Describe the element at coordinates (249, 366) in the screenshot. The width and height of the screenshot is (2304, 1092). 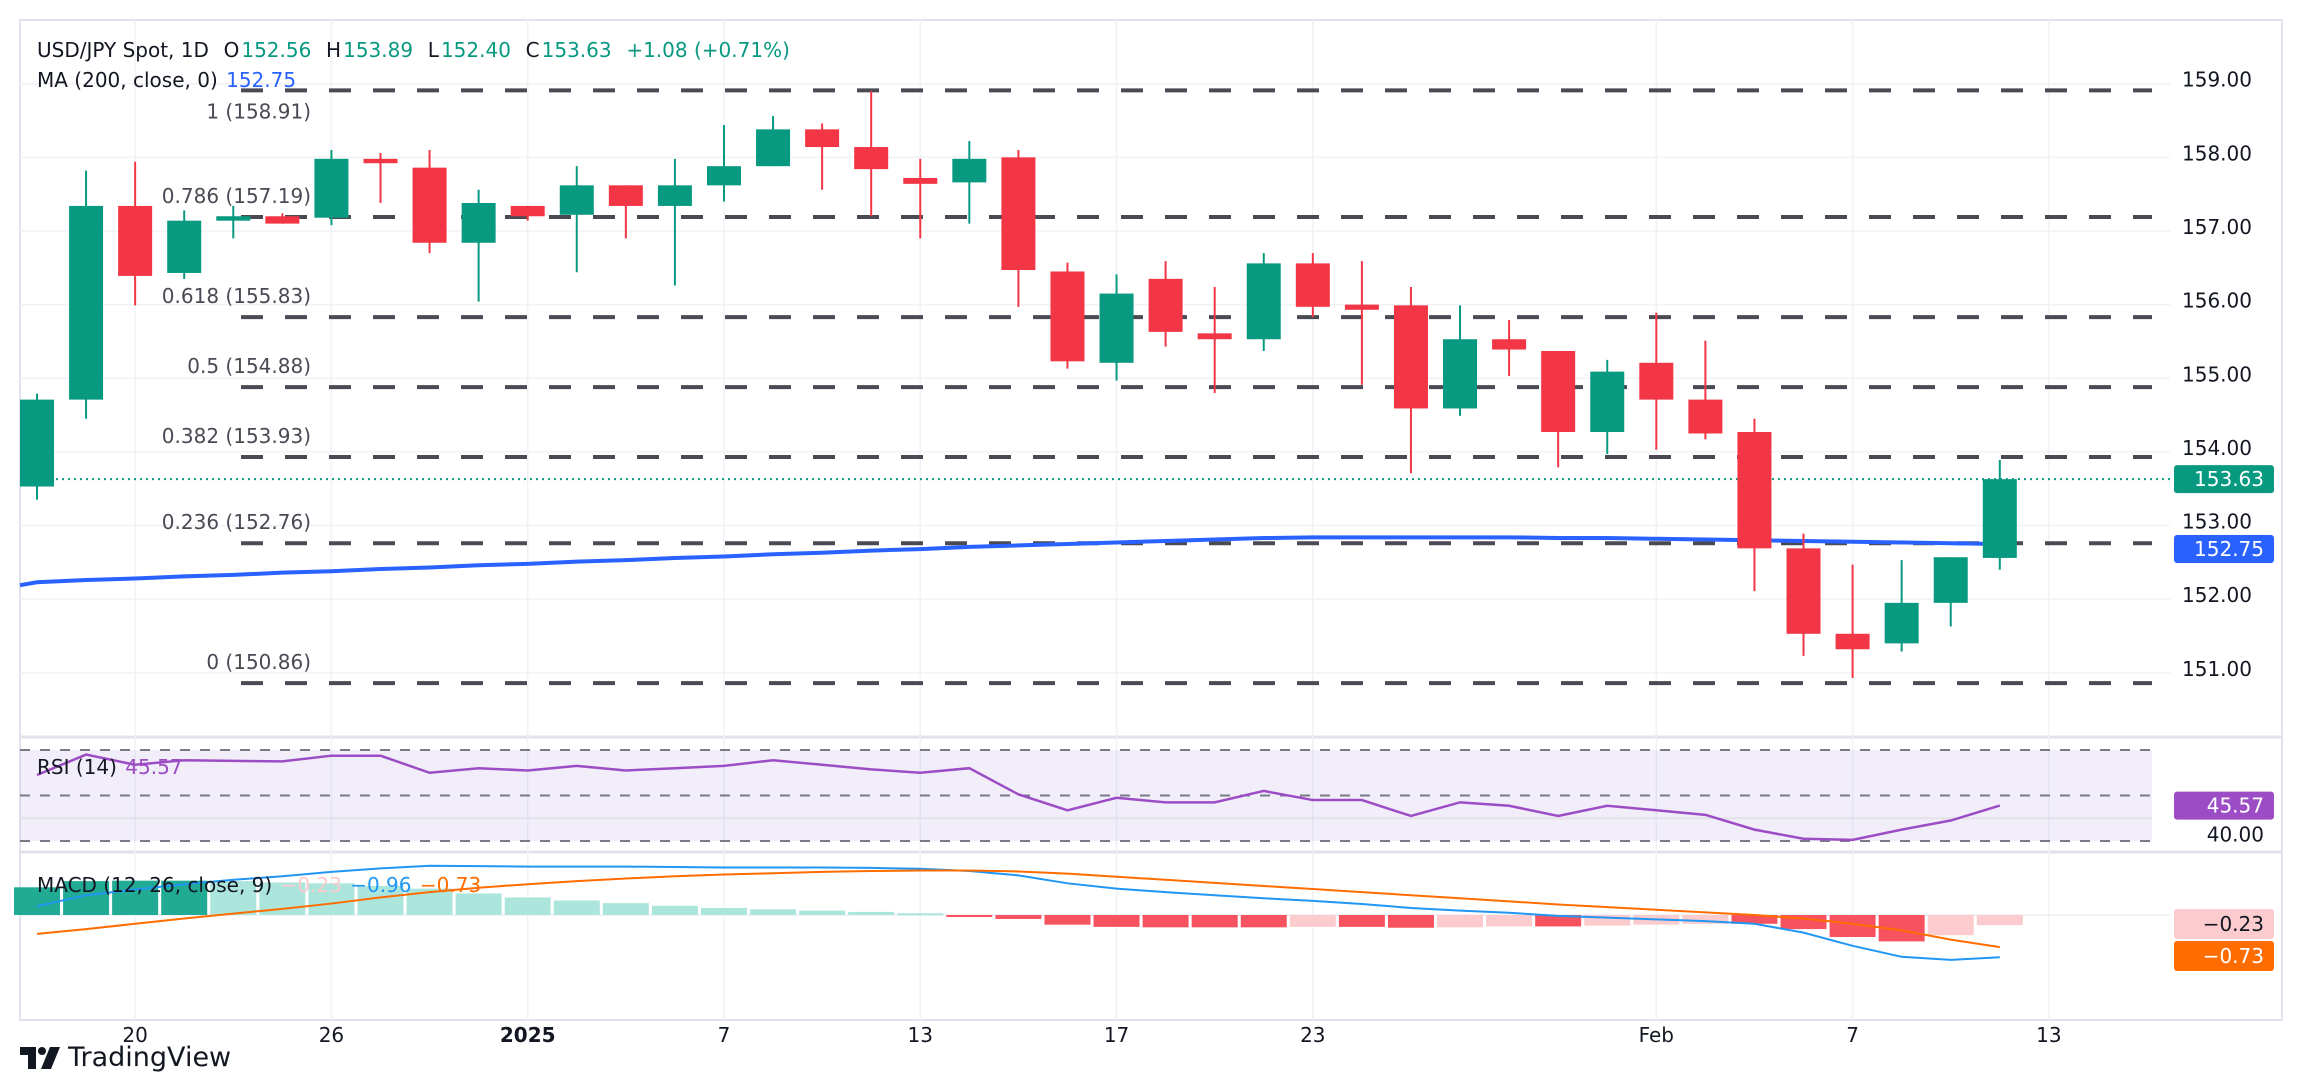
I see `fib-level-label: 0.5 (154.88)` at that location.